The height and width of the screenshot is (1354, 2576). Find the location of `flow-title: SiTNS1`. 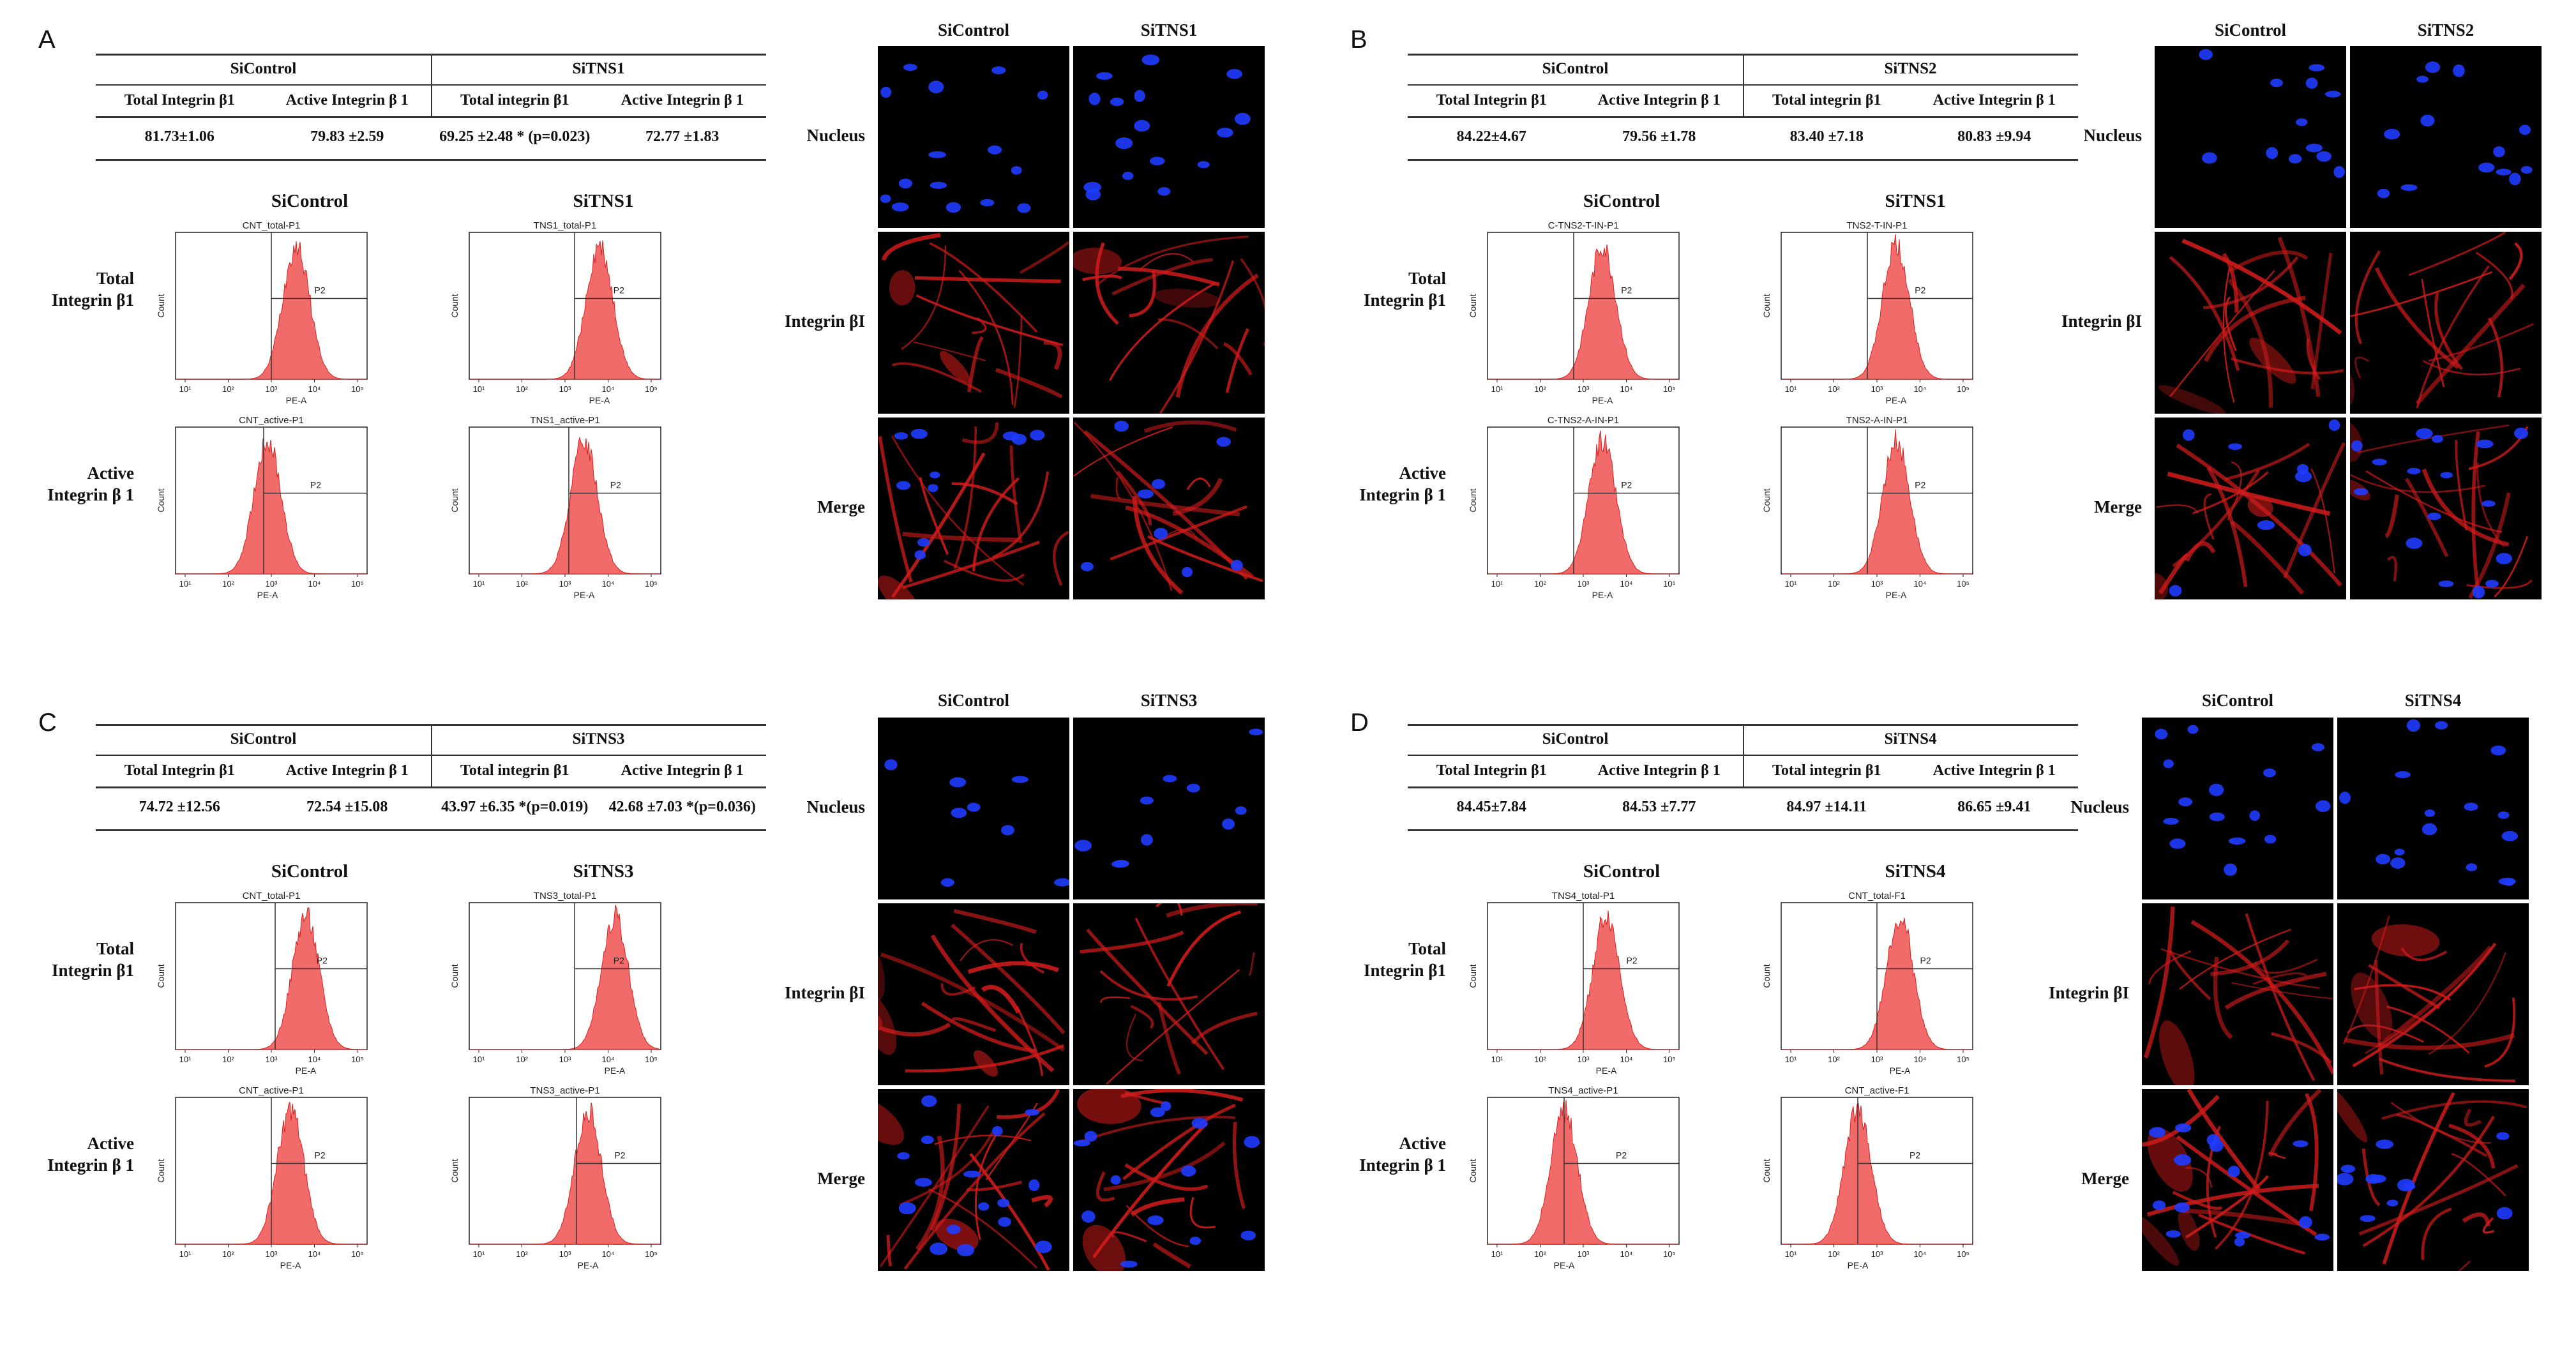

flow-title: SiTNS1 is located at coordinates (1915, 201).